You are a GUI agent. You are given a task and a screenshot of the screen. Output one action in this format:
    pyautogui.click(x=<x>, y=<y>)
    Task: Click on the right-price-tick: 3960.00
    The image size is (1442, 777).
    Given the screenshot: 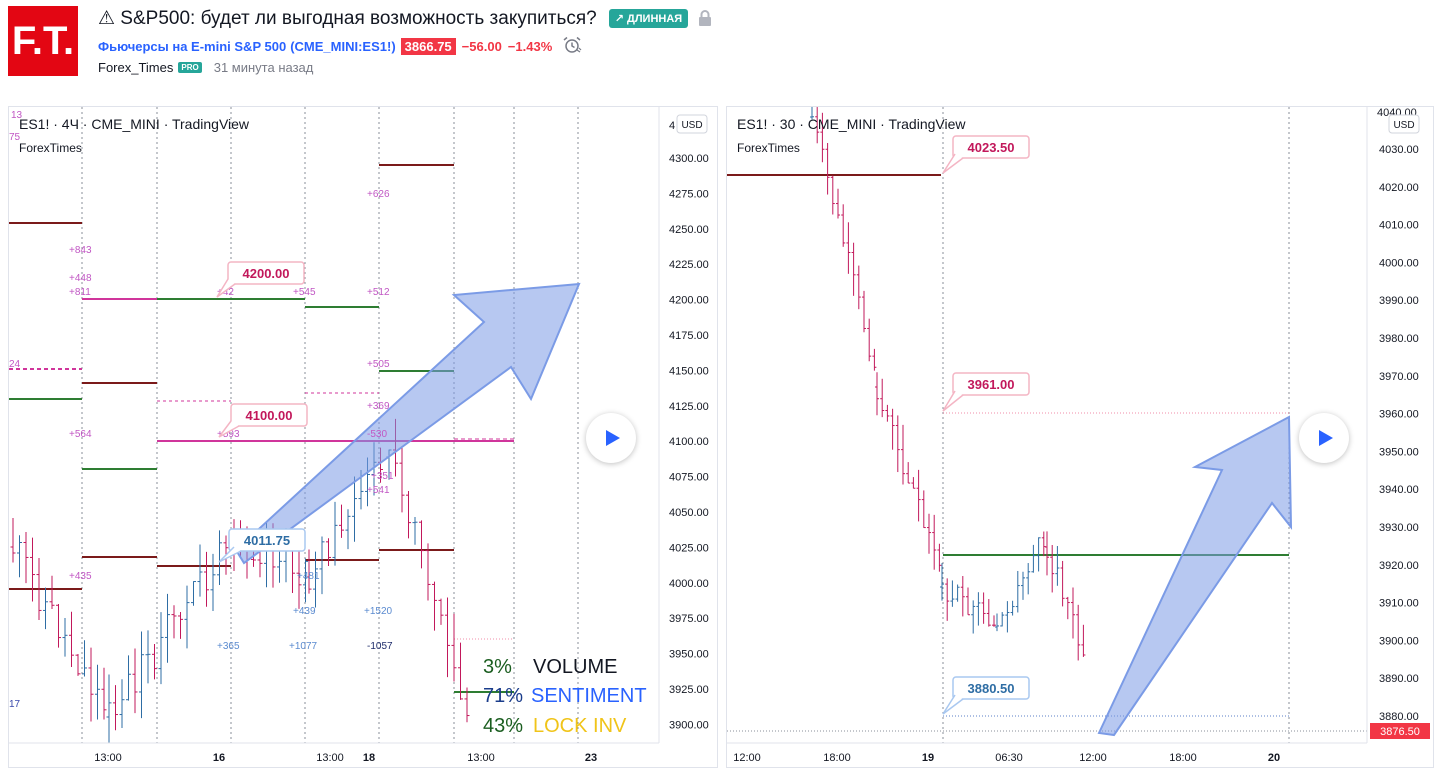 What is the action you would take?
    pyautogui.click(x=1399, y=415)
    